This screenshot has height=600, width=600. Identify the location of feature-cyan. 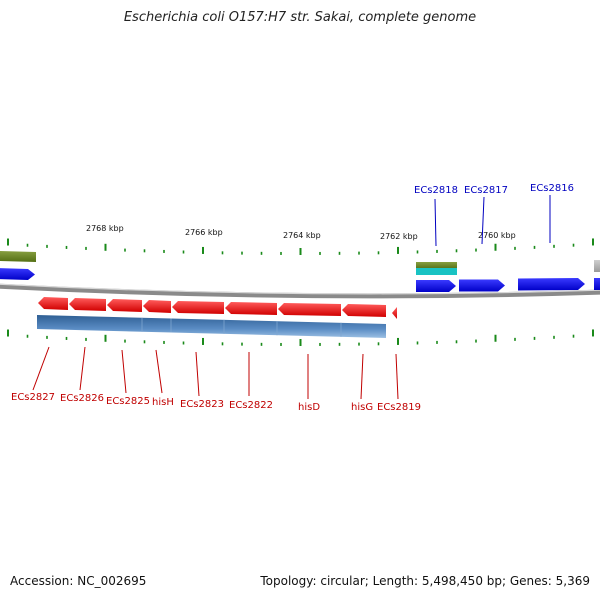
(436, 271).